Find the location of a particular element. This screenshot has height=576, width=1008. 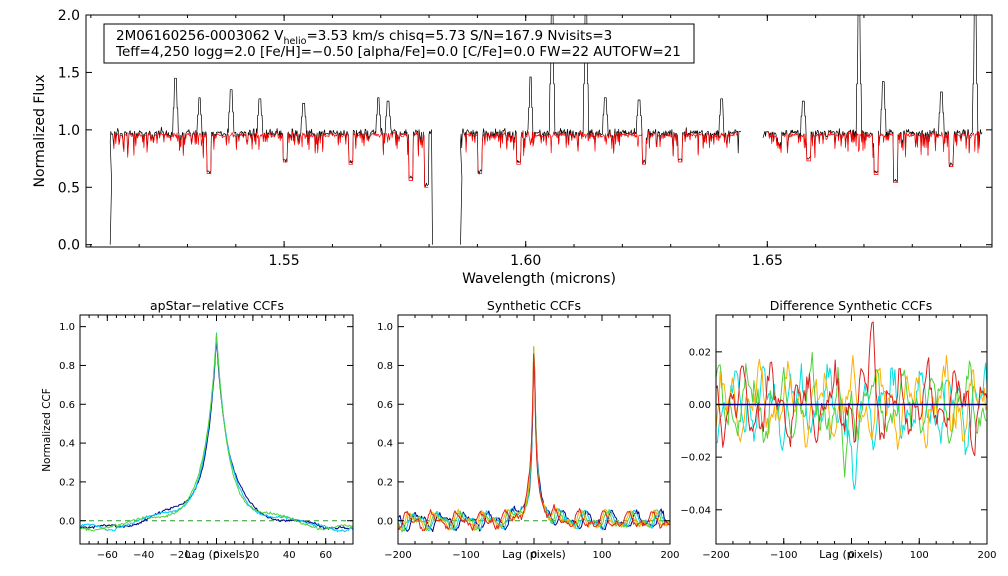

synthetic-ccf-title: Synthetic CCFs is located at coordinates (534, 305).